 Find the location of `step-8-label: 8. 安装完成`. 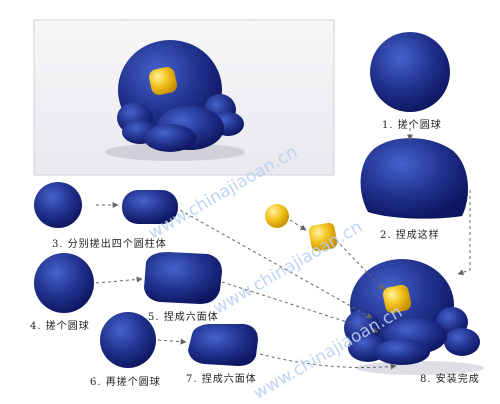

step-8-label: 8. 安装完成 is located at coordinates (450, 379).